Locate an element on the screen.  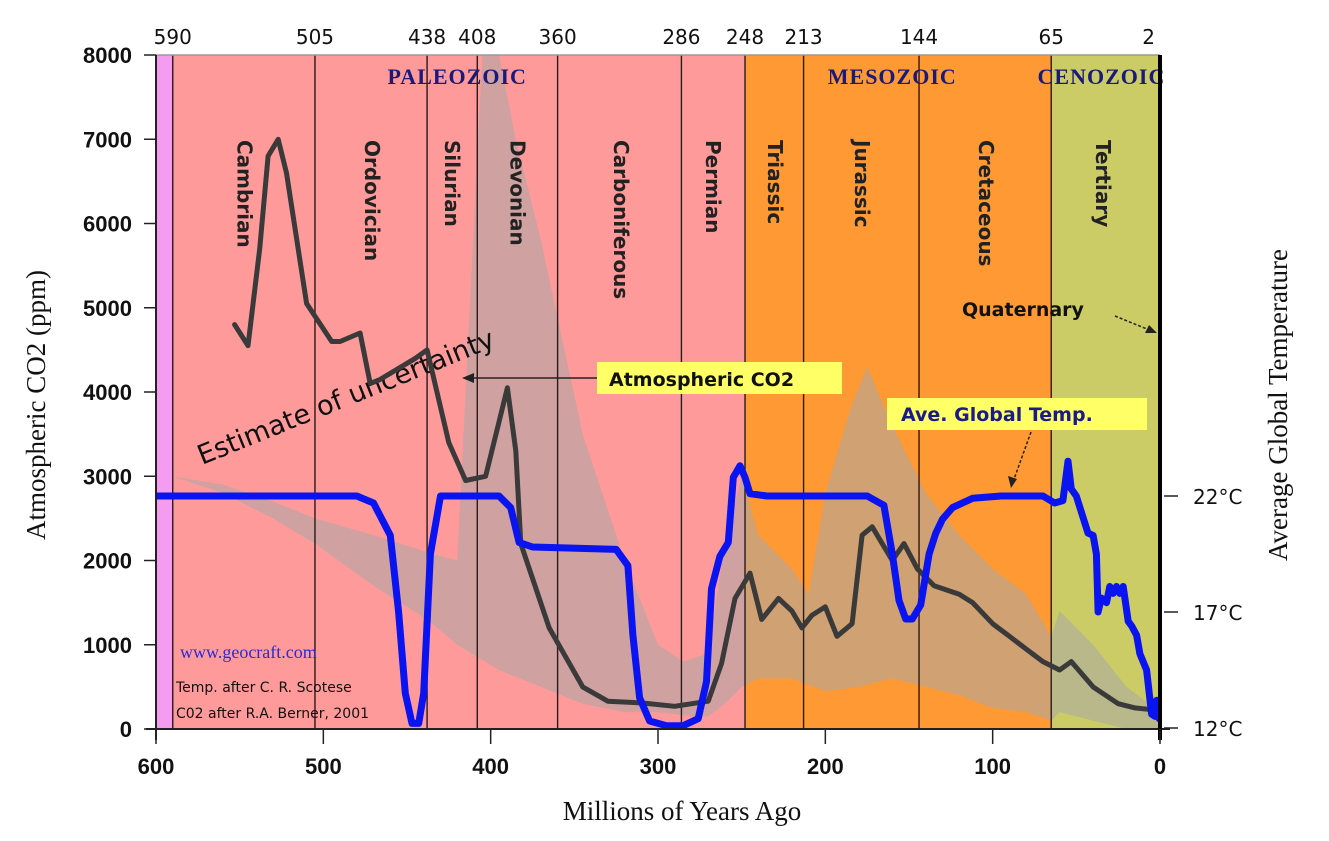
boundary-age-label: 505 is located at coordinates (315, 37).